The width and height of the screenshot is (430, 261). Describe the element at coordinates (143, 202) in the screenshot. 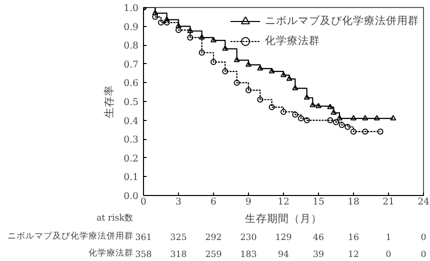

I see `x-tick-label: 0` at that location.